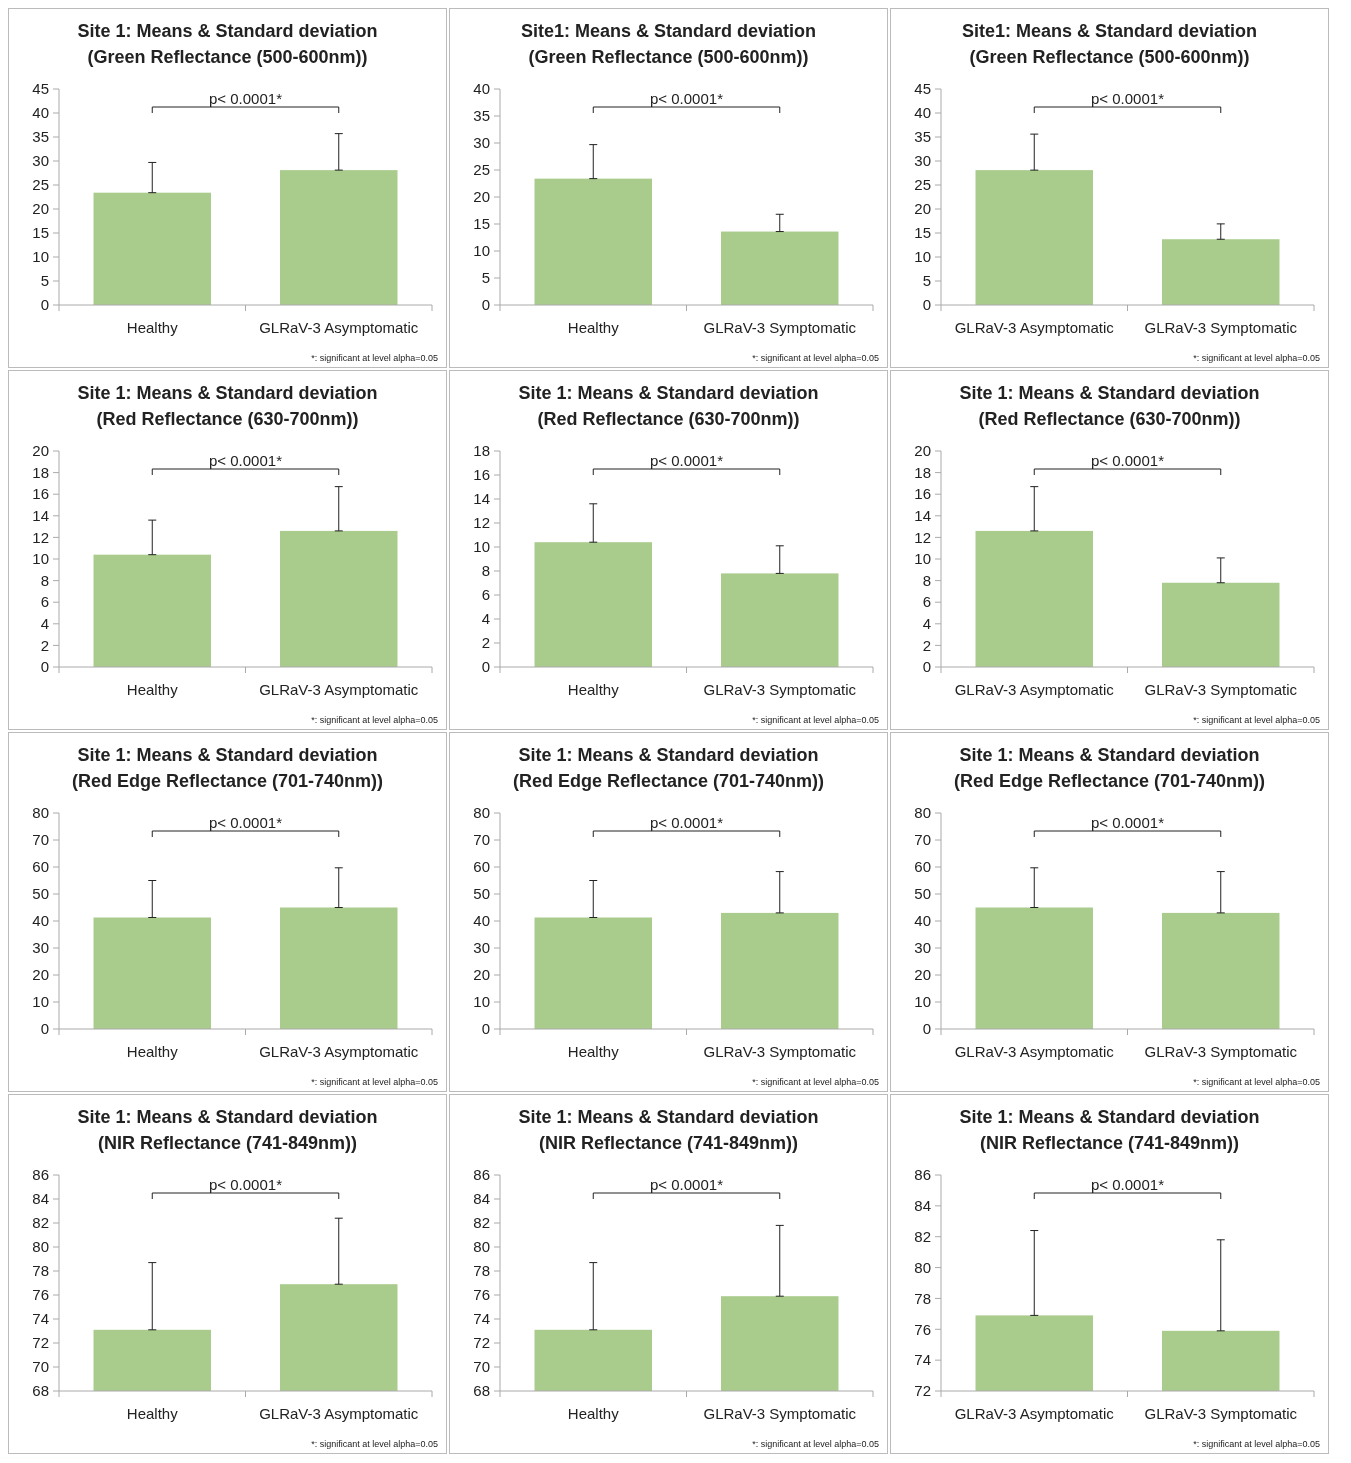 This screenshot has height=1463, width=1351. I want to click on y-tick-label: 45, so click(40, 89).